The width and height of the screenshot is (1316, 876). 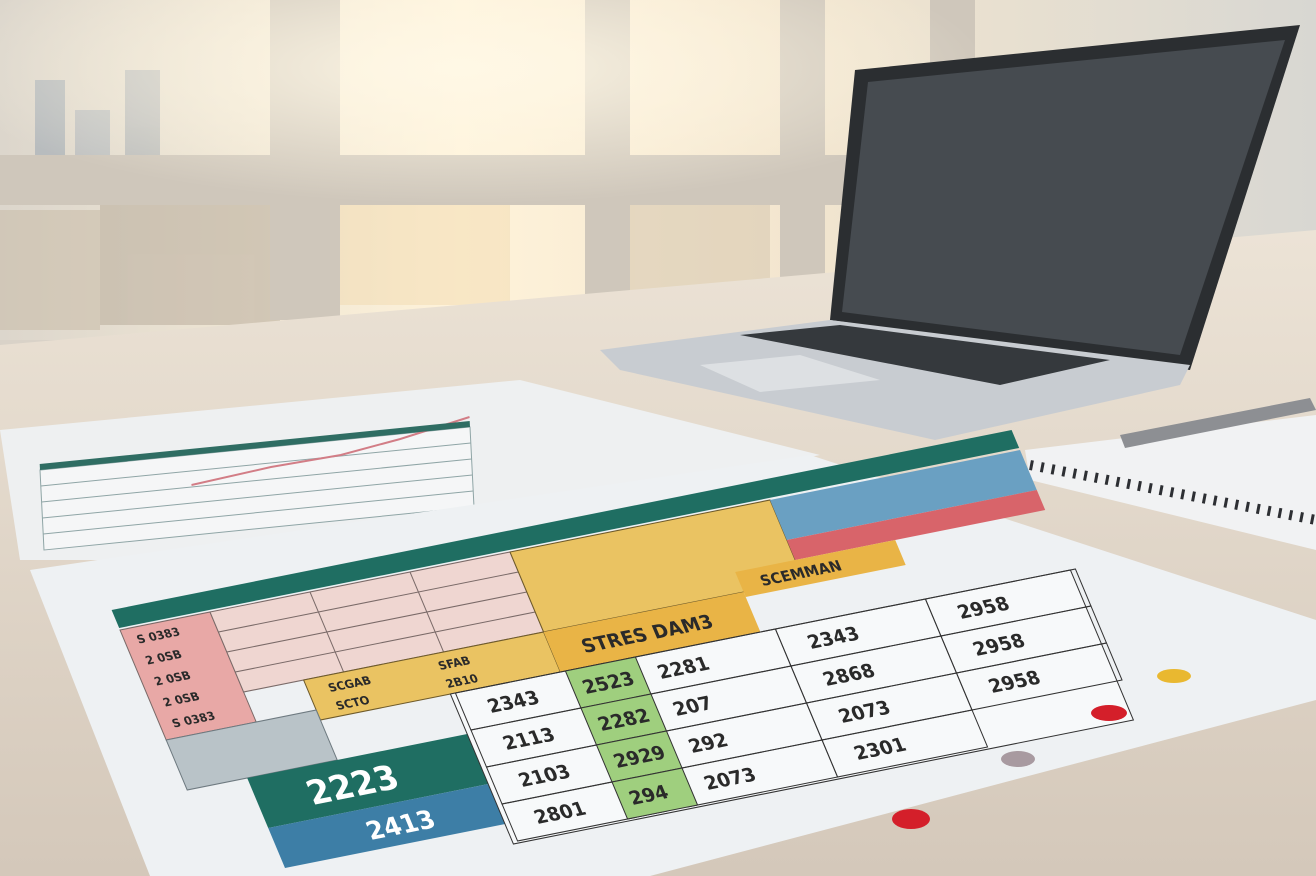 I want to click on green-cell, so click(x=655, y=793).